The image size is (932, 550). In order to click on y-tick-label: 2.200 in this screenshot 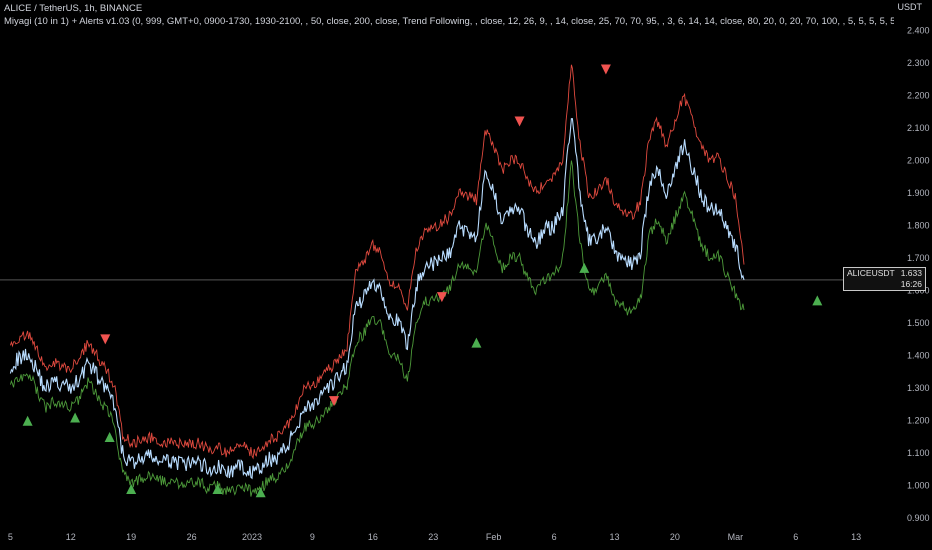, I will do `click(918, 96)`.